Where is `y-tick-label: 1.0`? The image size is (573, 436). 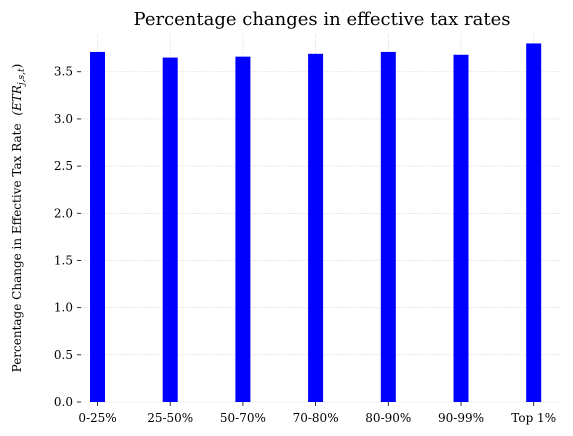 y-tick-label: 1.0 is located at coordinates (63, 308).